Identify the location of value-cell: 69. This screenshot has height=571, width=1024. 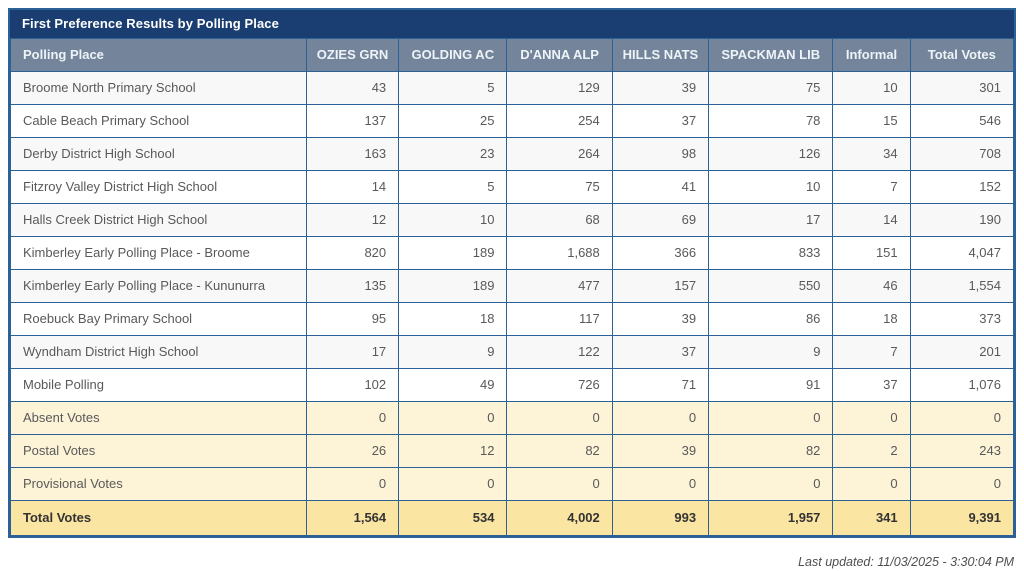
(660, 220).